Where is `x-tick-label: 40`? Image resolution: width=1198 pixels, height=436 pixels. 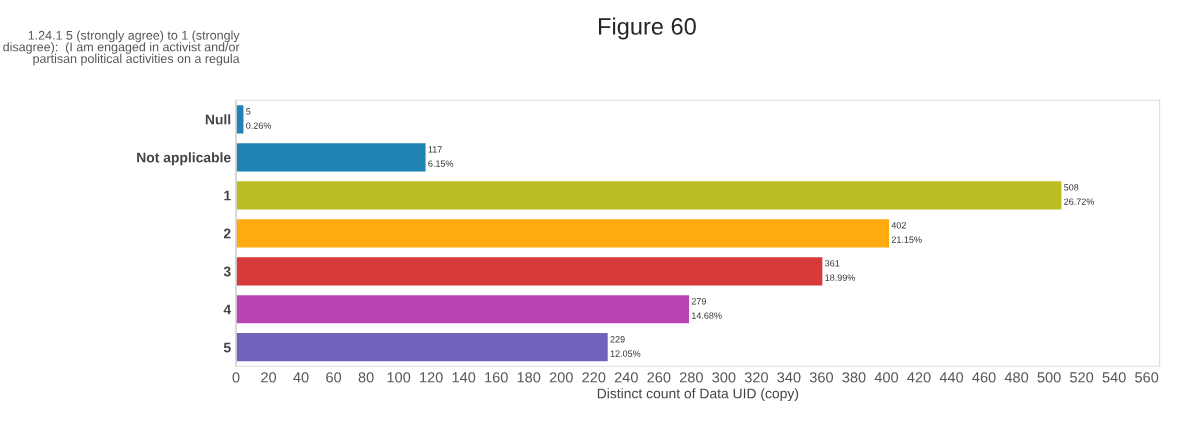 x-tick-label: 40 is located at coordinates (301, 377).